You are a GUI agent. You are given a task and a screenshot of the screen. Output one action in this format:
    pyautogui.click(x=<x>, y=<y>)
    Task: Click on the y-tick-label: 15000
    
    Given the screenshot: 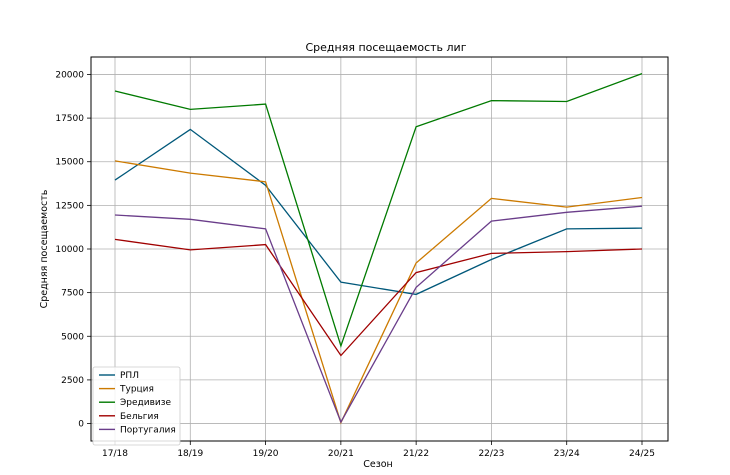 What is the action you would take?
    pyautogui.click(x=69, y=163)
    